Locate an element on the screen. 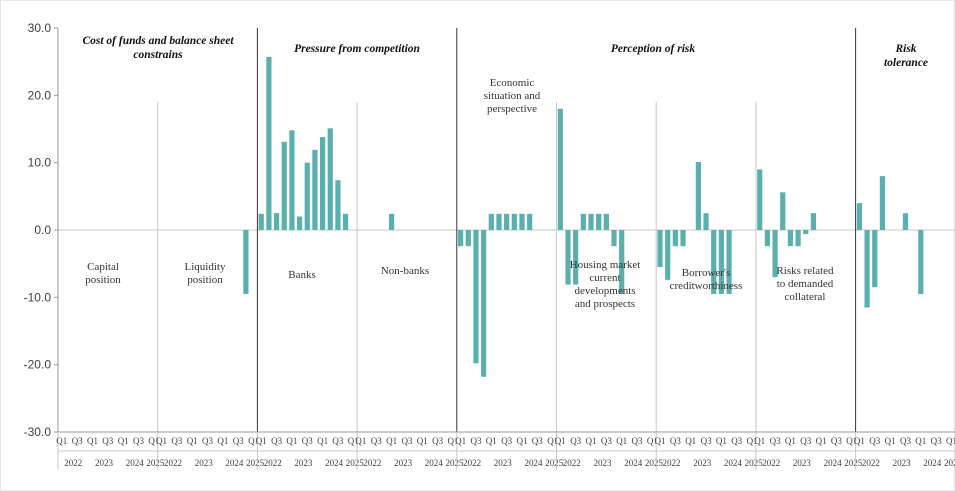 The width and height of the screenshot is (955, 491). panel-label: current is located at coordinates (604, 278).